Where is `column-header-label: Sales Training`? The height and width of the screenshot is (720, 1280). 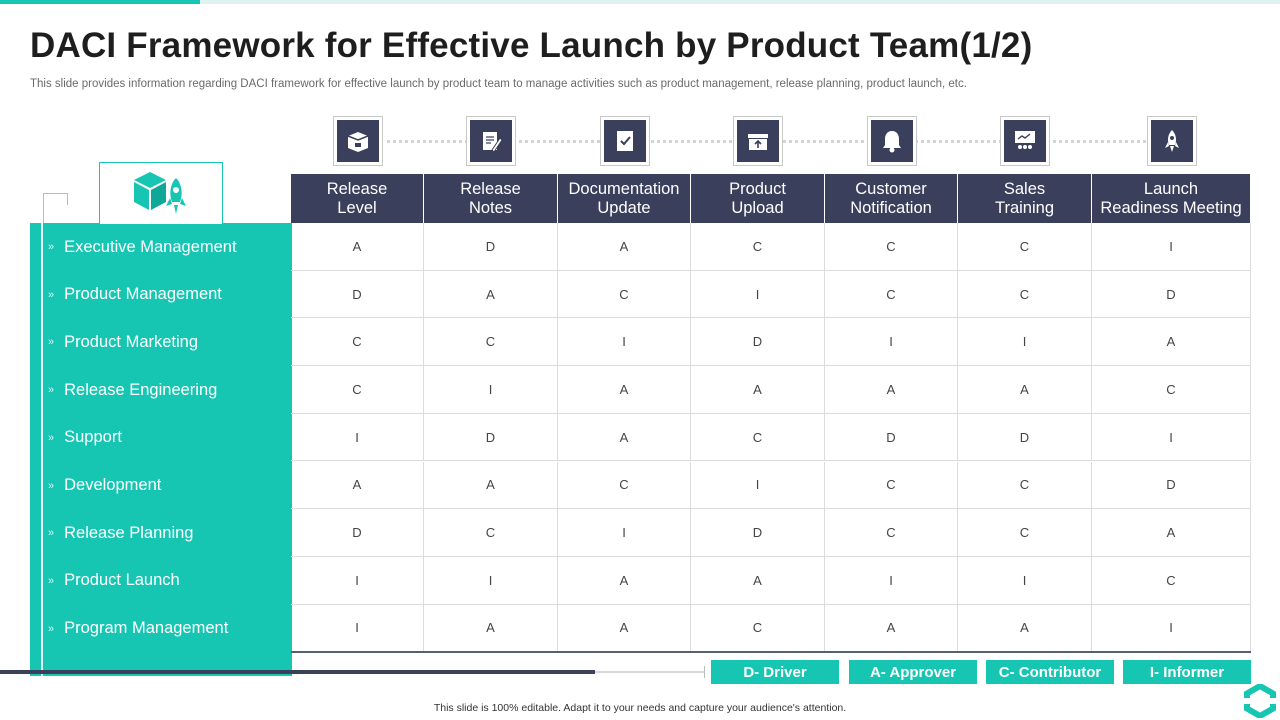
column-header-label: Sales Training is located at coordinates (1024, 198).